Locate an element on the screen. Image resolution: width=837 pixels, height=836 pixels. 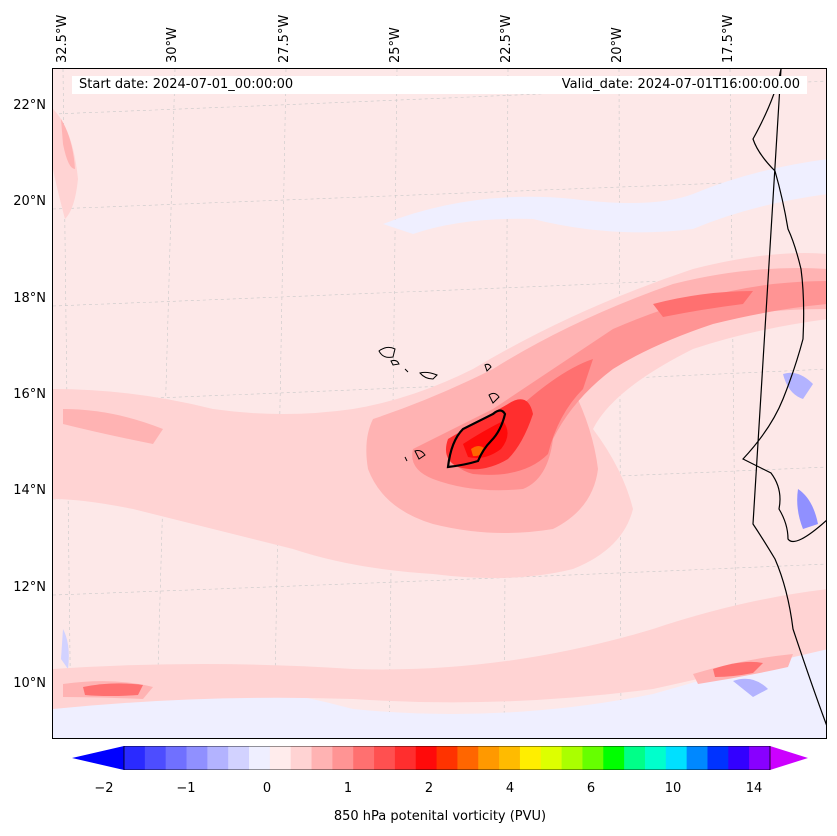
valid-date-text: Valid_date: 2024-07-01T16:00:00.00 is located at coordinates (680, 84).